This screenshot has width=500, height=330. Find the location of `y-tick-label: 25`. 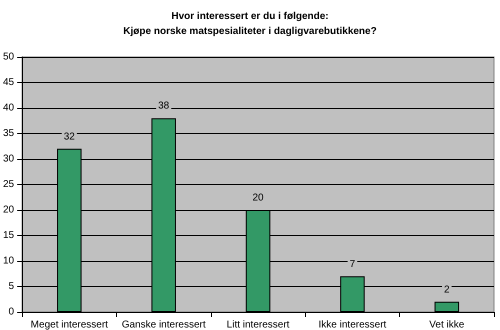

y-tick-label: 25 is located at coordinates (9, 184).